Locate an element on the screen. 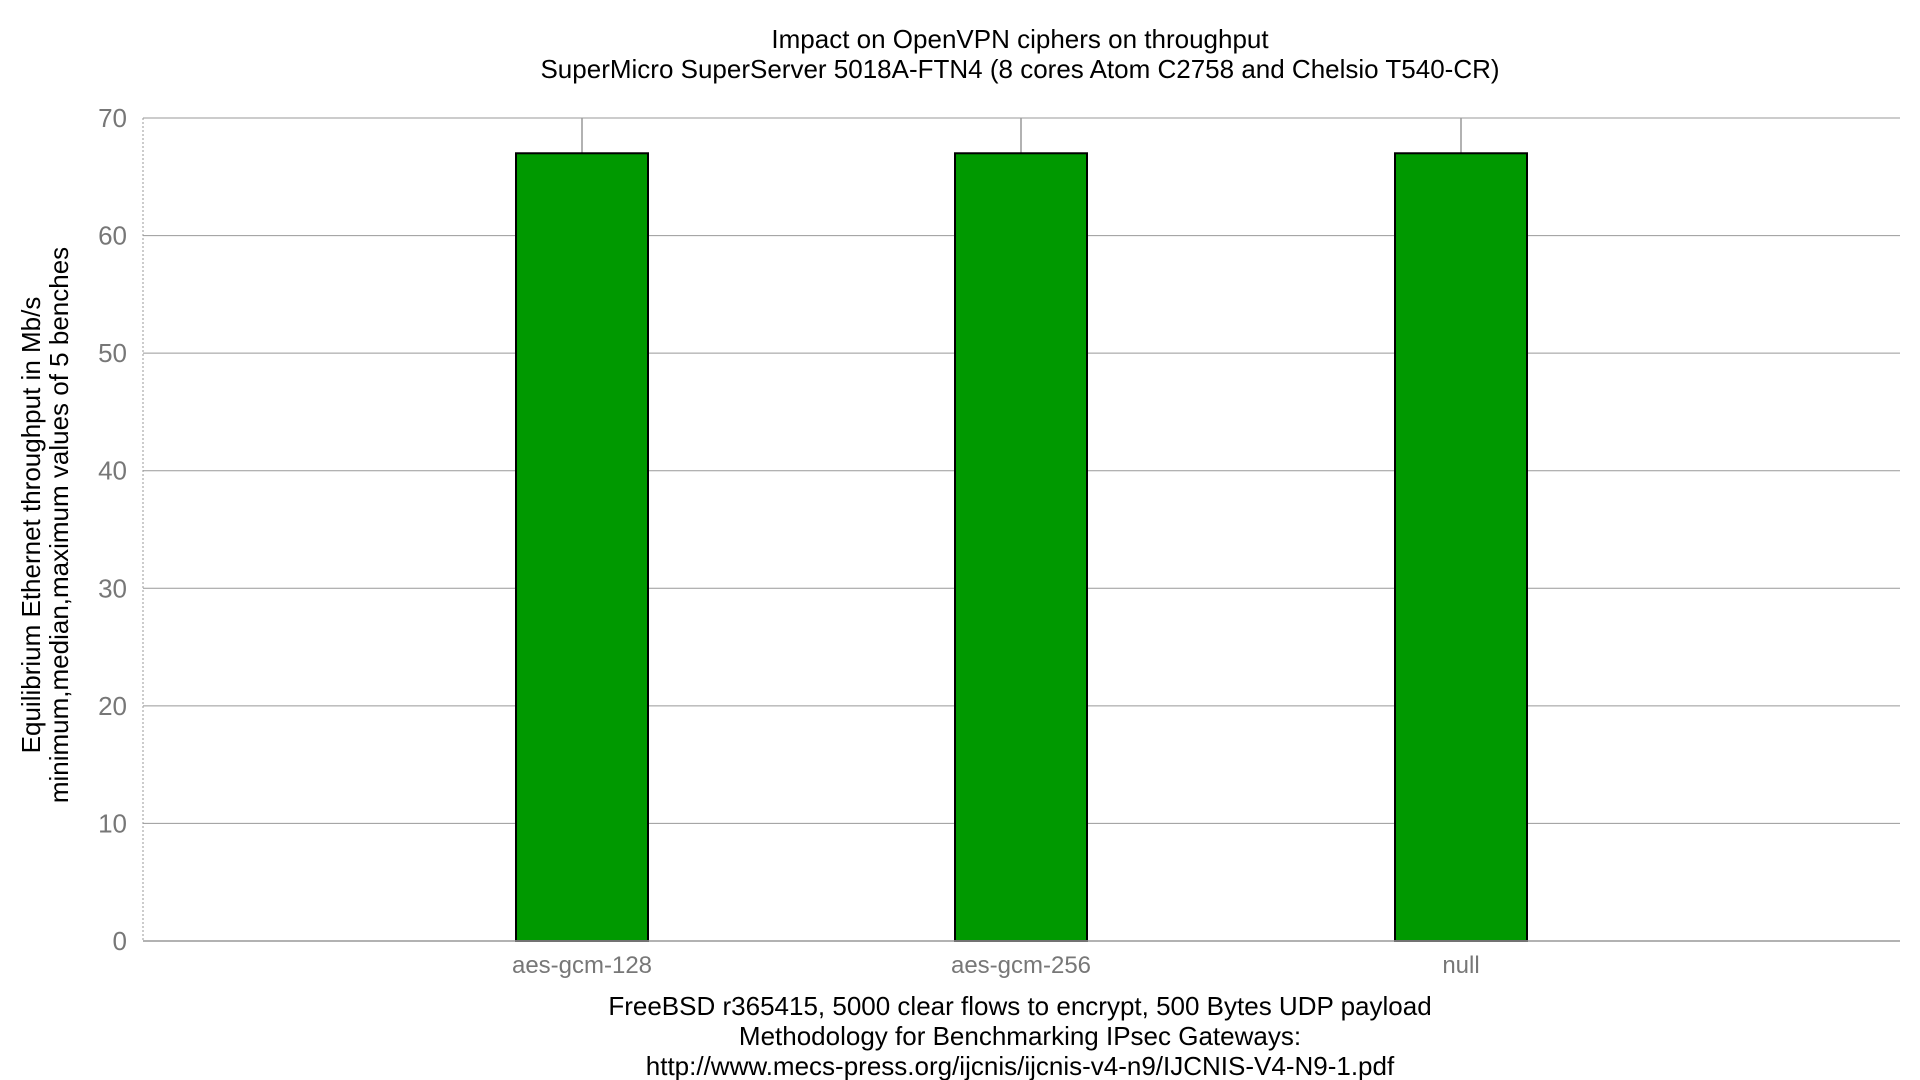  y-tick-label-70: 70 is located at coordinates (112, 118).